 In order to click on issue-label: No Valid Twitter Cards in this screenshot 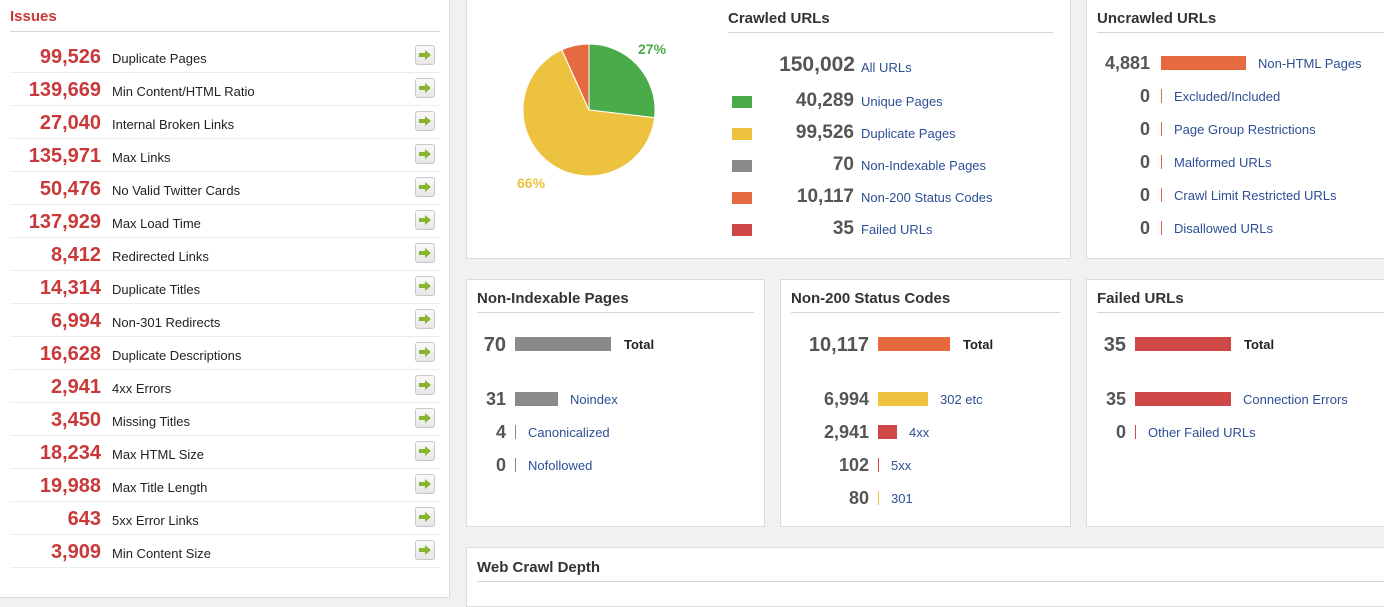, I will do `click(176, 190)`.